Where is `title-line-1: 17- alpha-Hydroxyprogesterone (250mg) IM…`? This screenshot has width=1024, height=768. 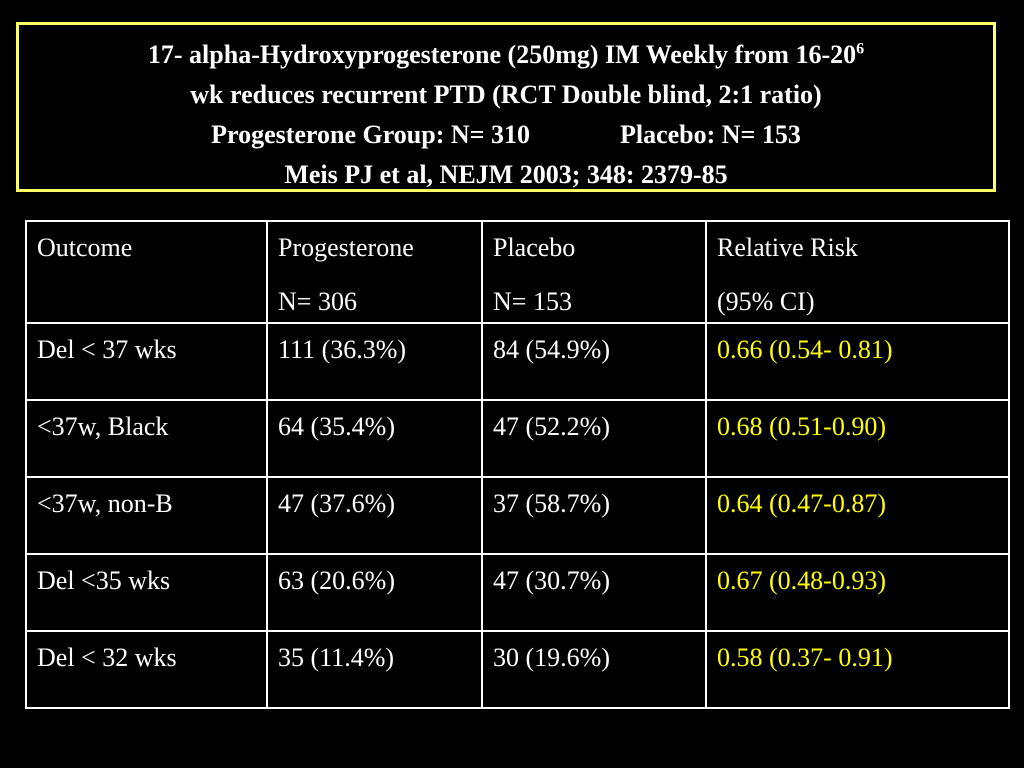 title-line-1: 17- alpha-Hydroxyprogesterone (250mg) IM… is located at coordinates (506, 55).